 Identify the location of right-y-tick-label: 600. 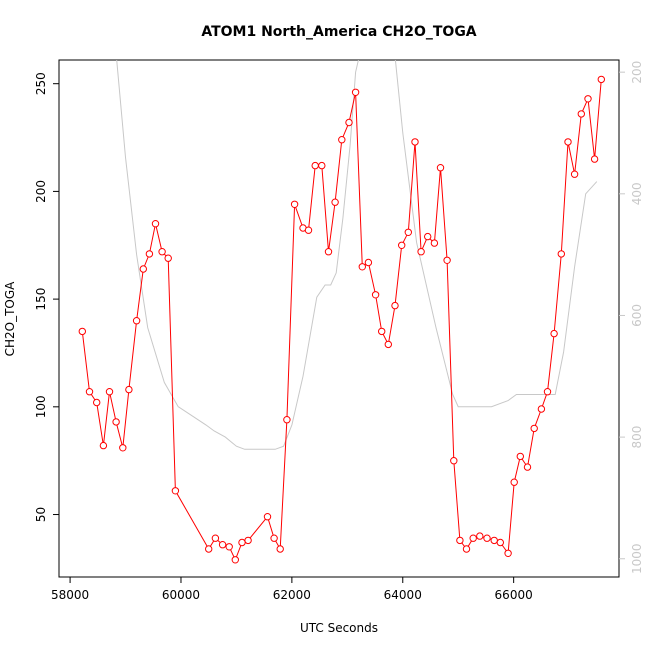
(637, 315).